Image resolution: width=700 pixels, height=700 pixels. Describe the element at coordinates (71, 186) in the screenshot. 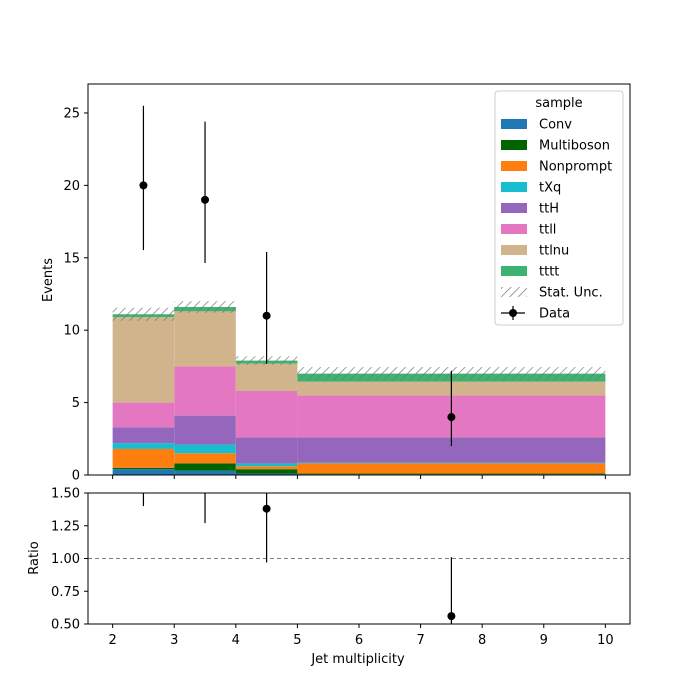

I see `main-y-tick-label-20: 20` at that location.